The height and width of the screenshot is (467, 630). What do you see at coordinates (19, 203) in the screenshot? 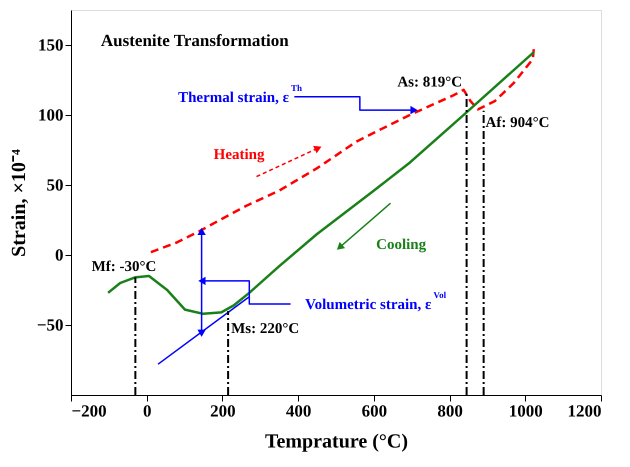
I see `y-axis-title: Strain, ×10⁻⁴` at bounding box center [19, 203].